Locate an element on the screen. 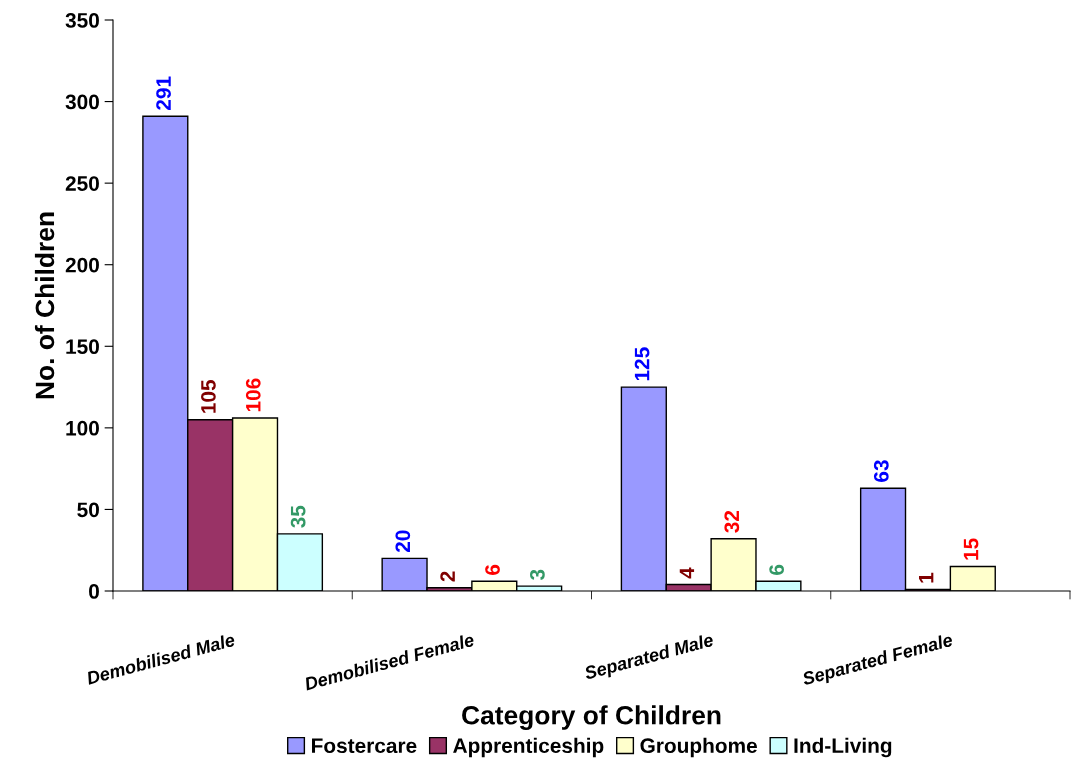  y-tick-label: 250 is located at coordinates (82, 183).